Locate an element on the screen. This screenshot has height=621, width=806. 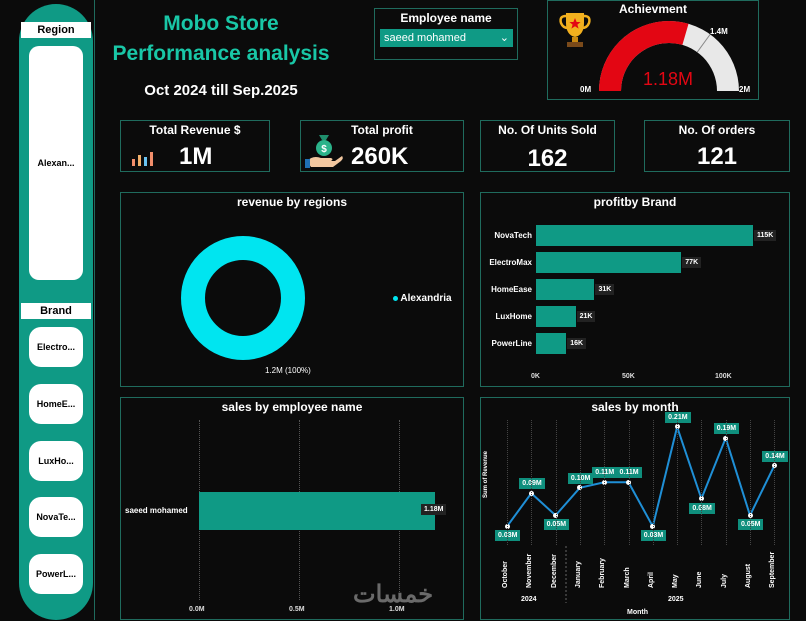
bar-data-label: 77K is located at coordinates (692, 262).